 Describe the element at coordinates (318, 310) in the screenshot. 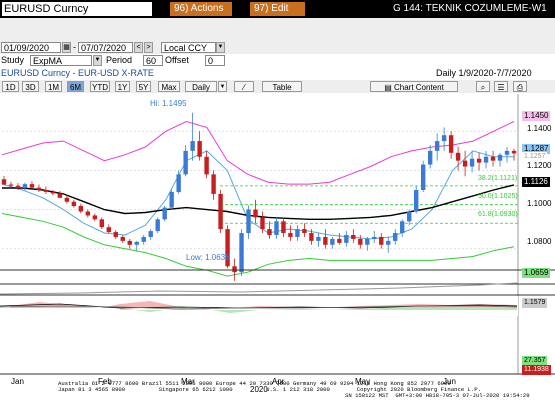

I see `oscillator-green-area` at that location.